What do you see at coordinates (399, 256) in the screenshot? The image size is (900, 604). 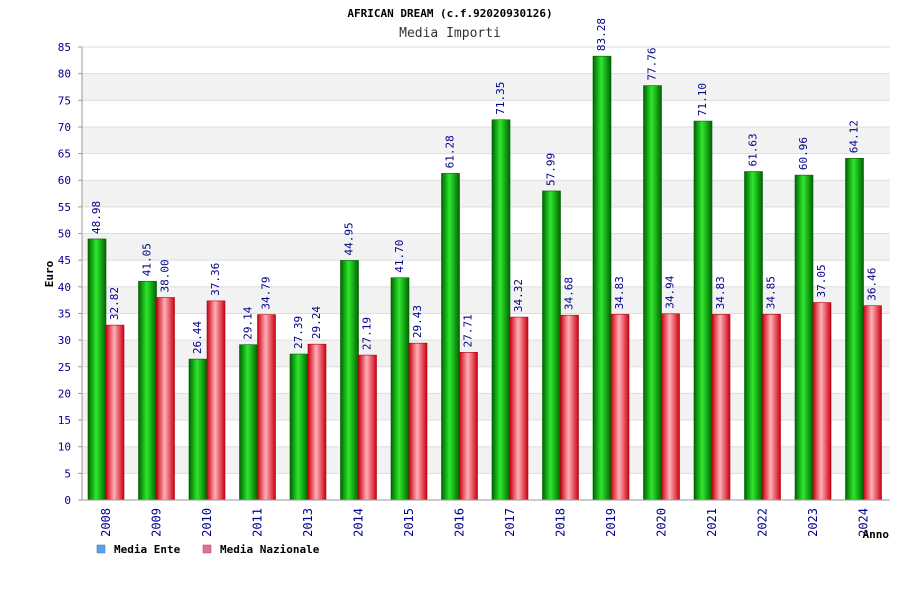 I see `value-label-media-ente: 41.70` at bounding box center [399, 256].